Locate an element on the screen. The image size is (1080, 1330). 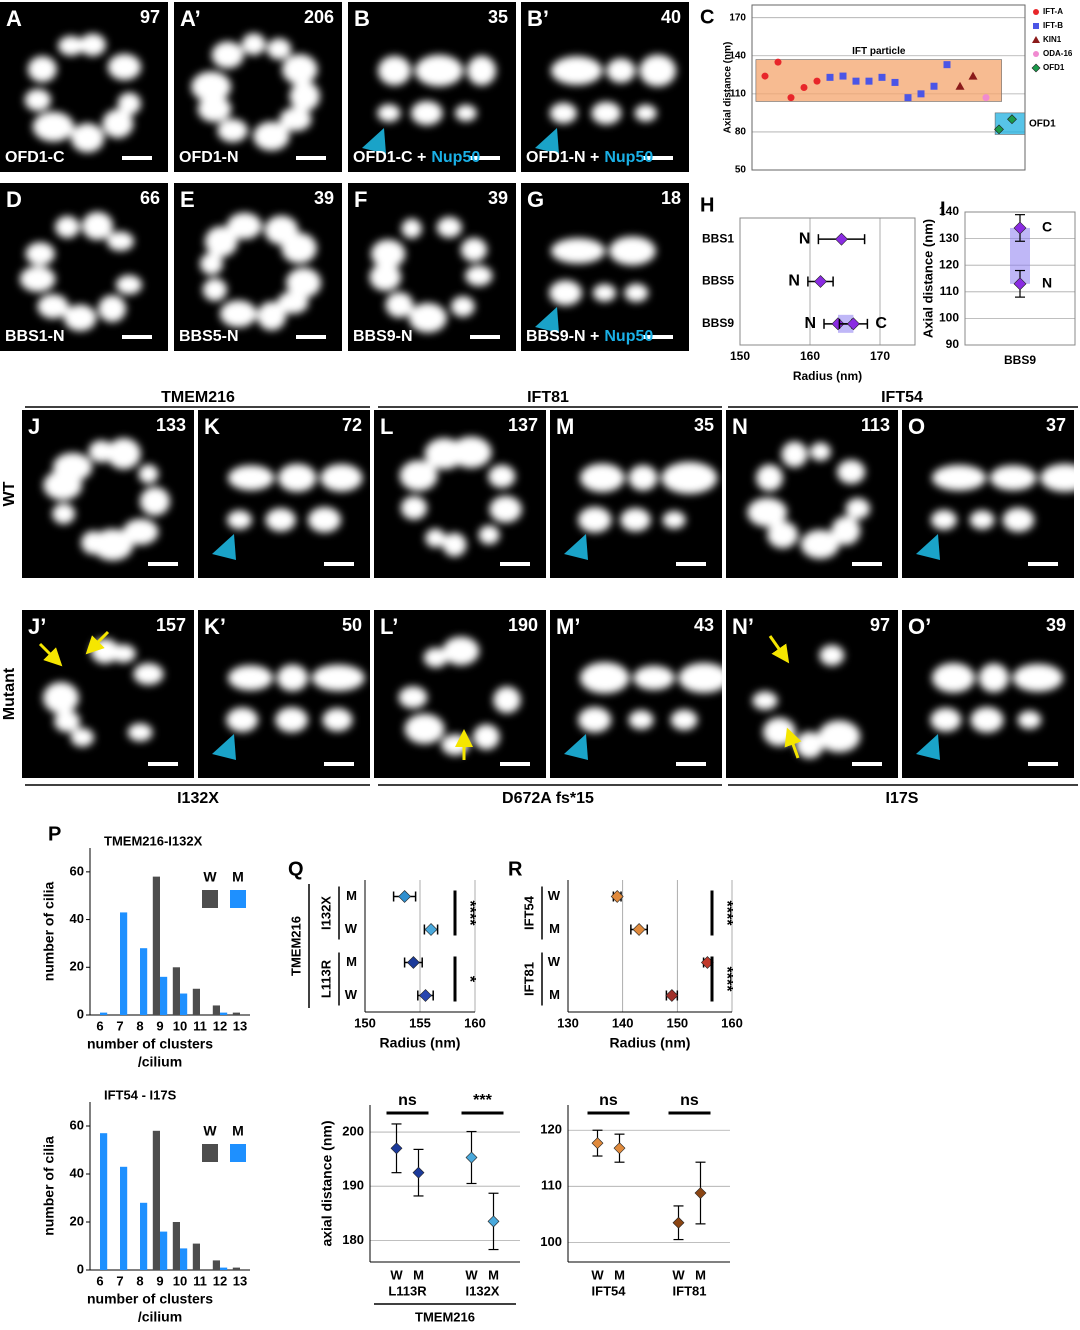
mutation-label: I17S is located at coordinates (902, 798).